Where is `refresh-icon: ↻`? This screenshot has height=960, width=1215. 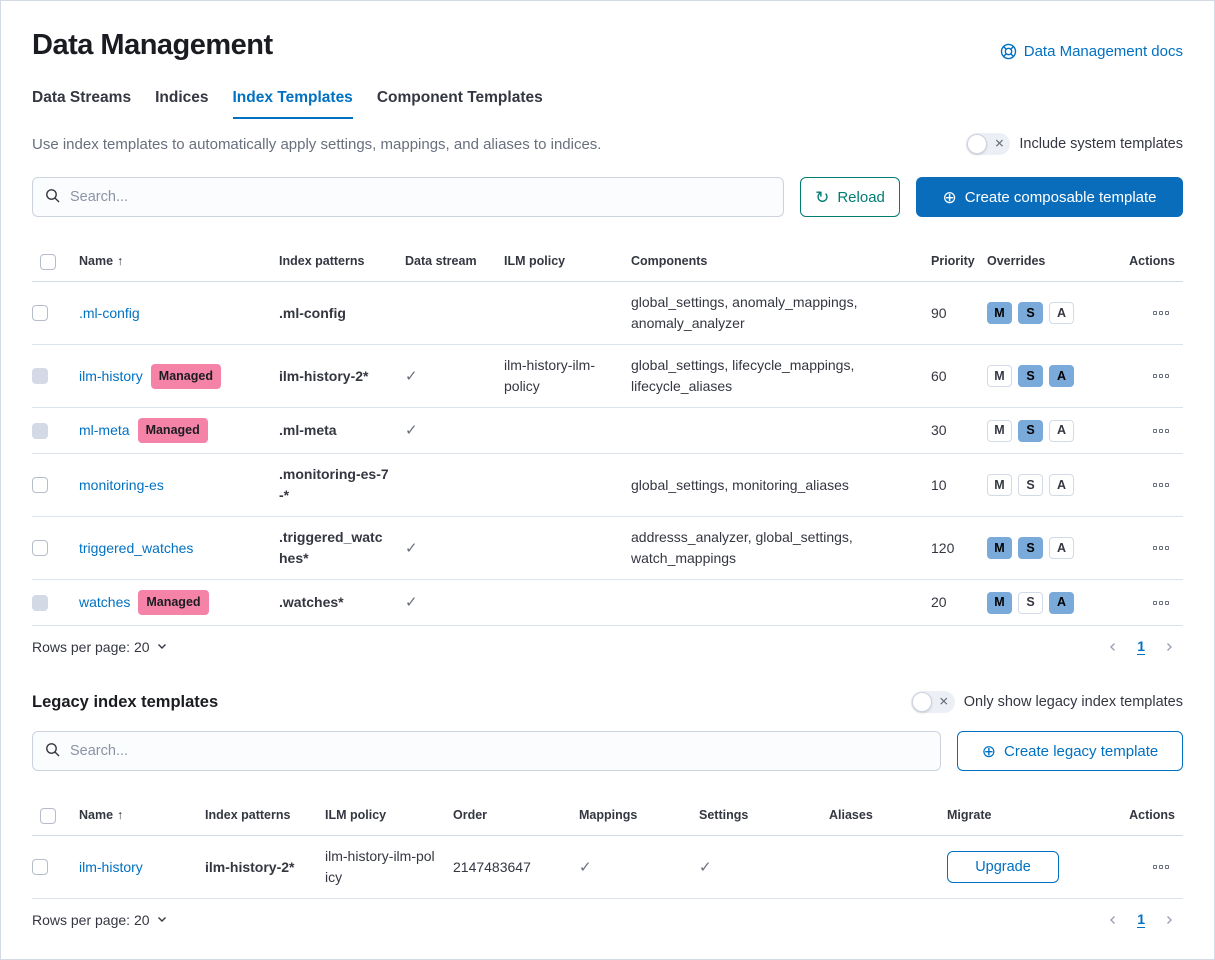 refresh-icon: ↻ is located at coordinates (822, 197).